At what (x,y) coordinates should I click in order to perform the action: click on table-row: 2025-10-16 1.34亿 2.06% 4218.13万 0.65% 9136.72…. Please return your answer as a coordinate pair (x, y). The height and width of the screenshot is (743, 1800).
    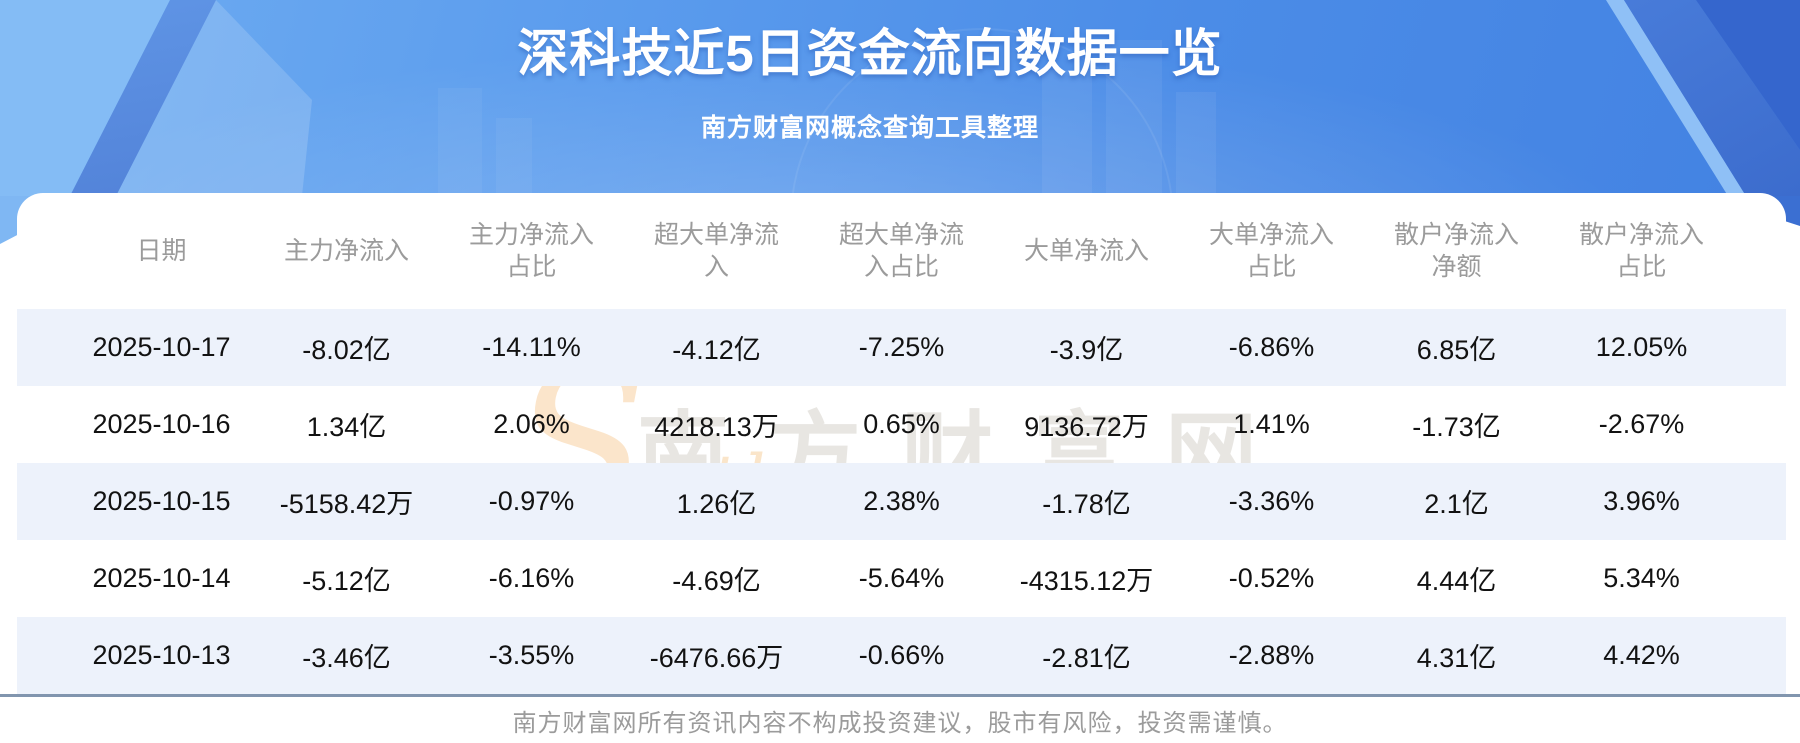
    Looking at the image, I should click on (901, 424).